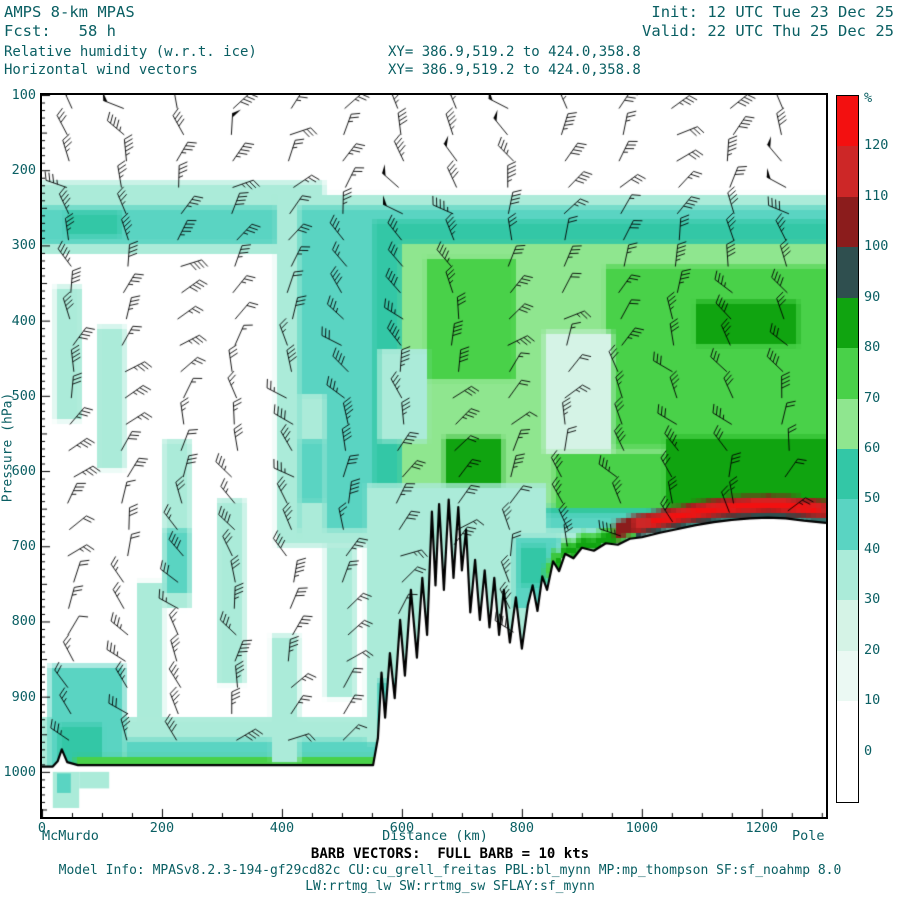 The width and height of the screenshot is (900, 900). I want to click on colorbar-tick-label: 120, so click(876, 145).